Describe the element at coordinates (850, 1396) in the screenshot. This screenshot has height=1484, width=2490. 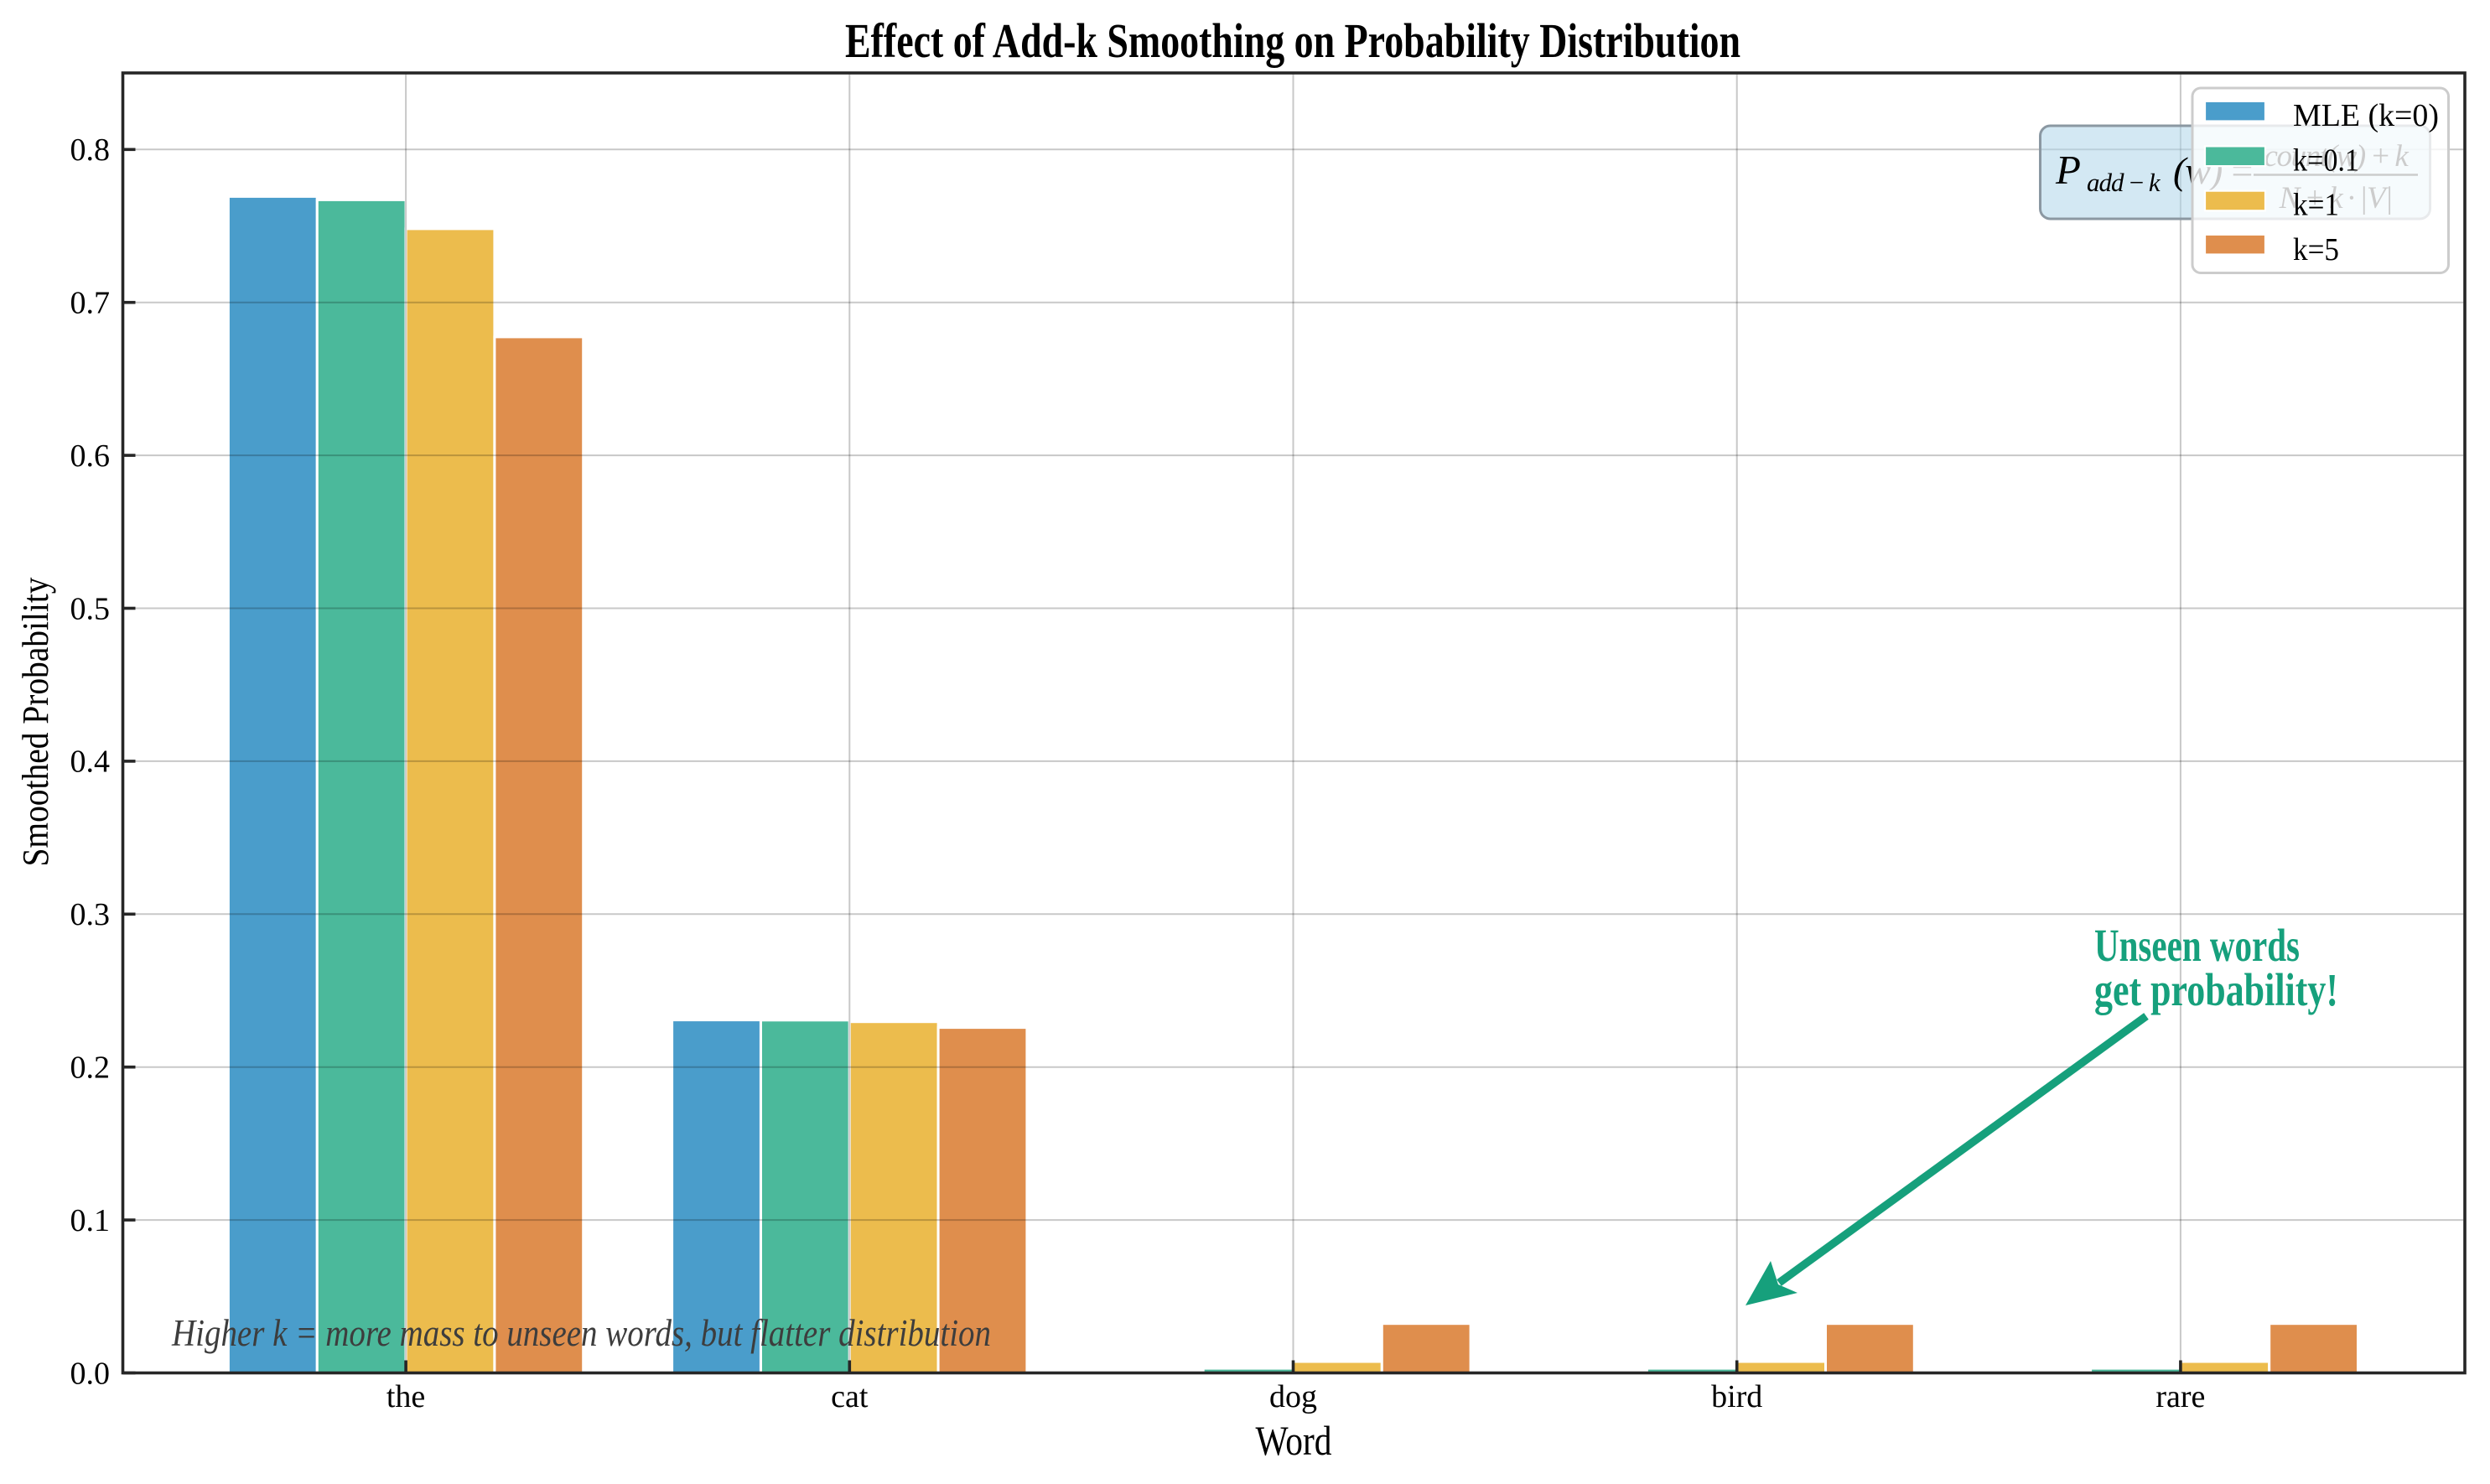
I see `svg-text: cat` at that location.